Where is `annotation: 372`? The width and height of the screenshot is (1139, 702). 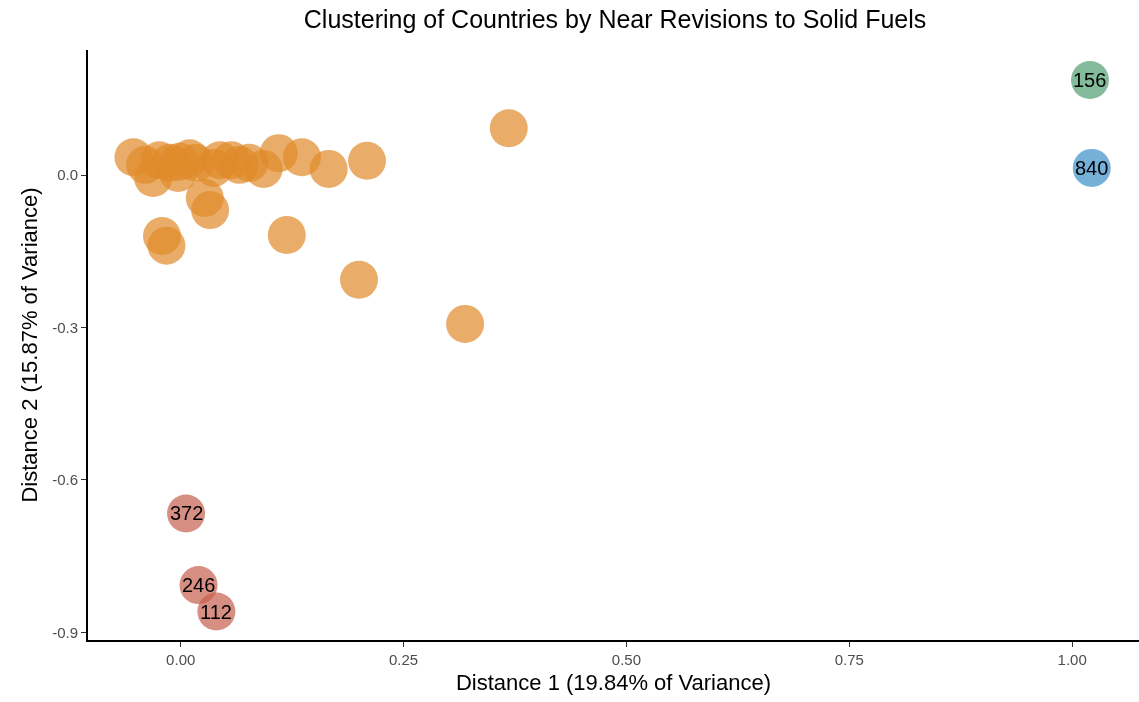 annotation: 372 is located at coordinates (187, 513).